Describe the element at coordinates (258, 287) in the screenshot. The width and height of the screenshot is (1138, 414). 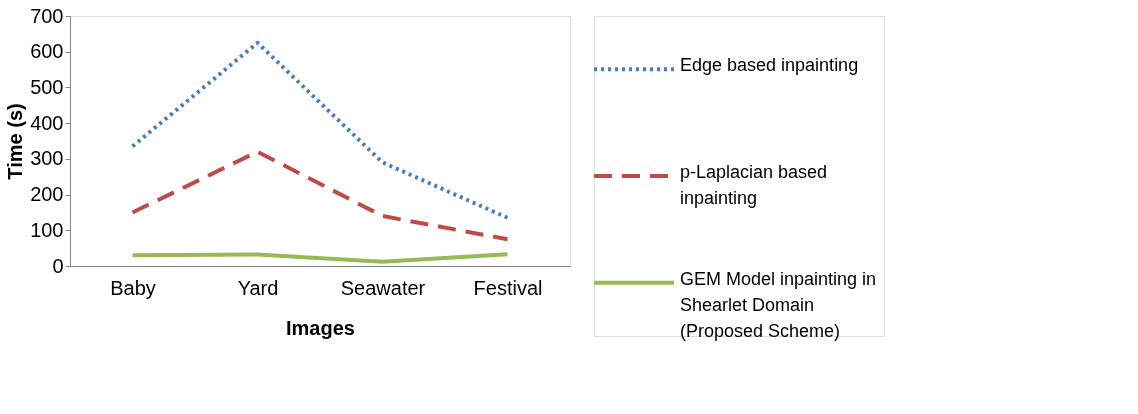
I see `x-tick-label: Yard` at that location.